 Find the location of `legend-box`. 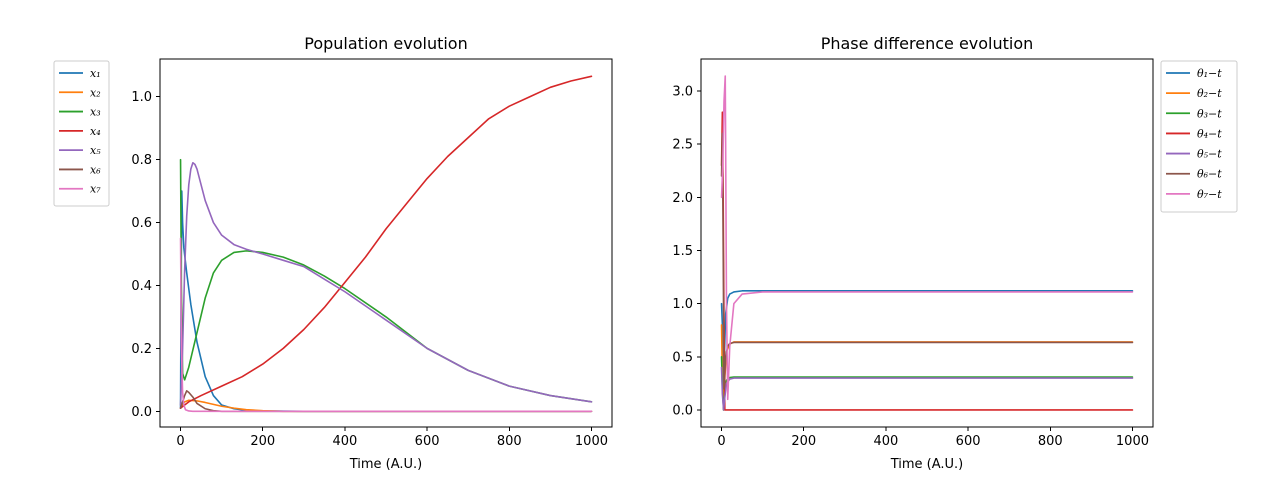

legend-box is located at coordinates (81, 133).